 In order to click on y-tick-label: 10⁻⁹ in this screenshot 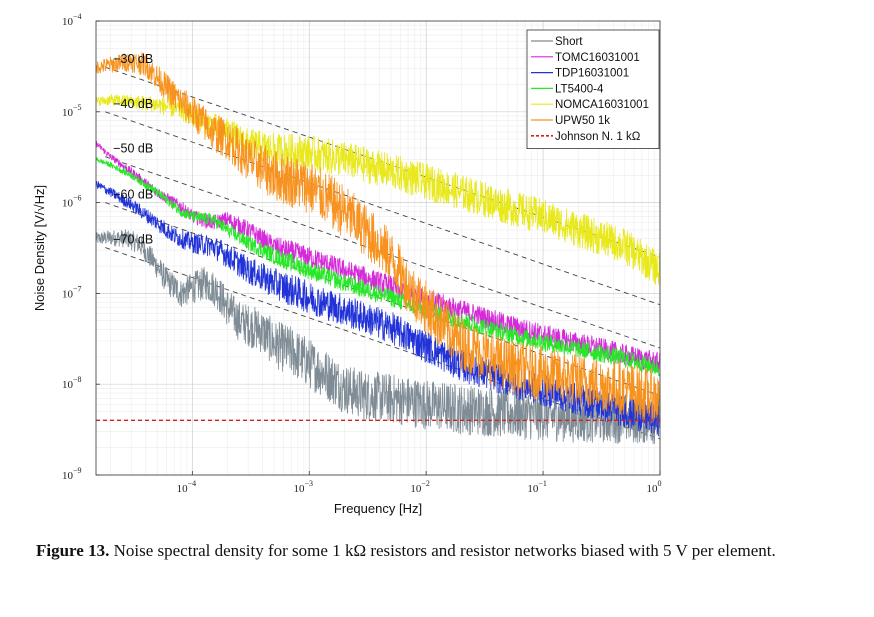, I will do `click(72, 474)`.